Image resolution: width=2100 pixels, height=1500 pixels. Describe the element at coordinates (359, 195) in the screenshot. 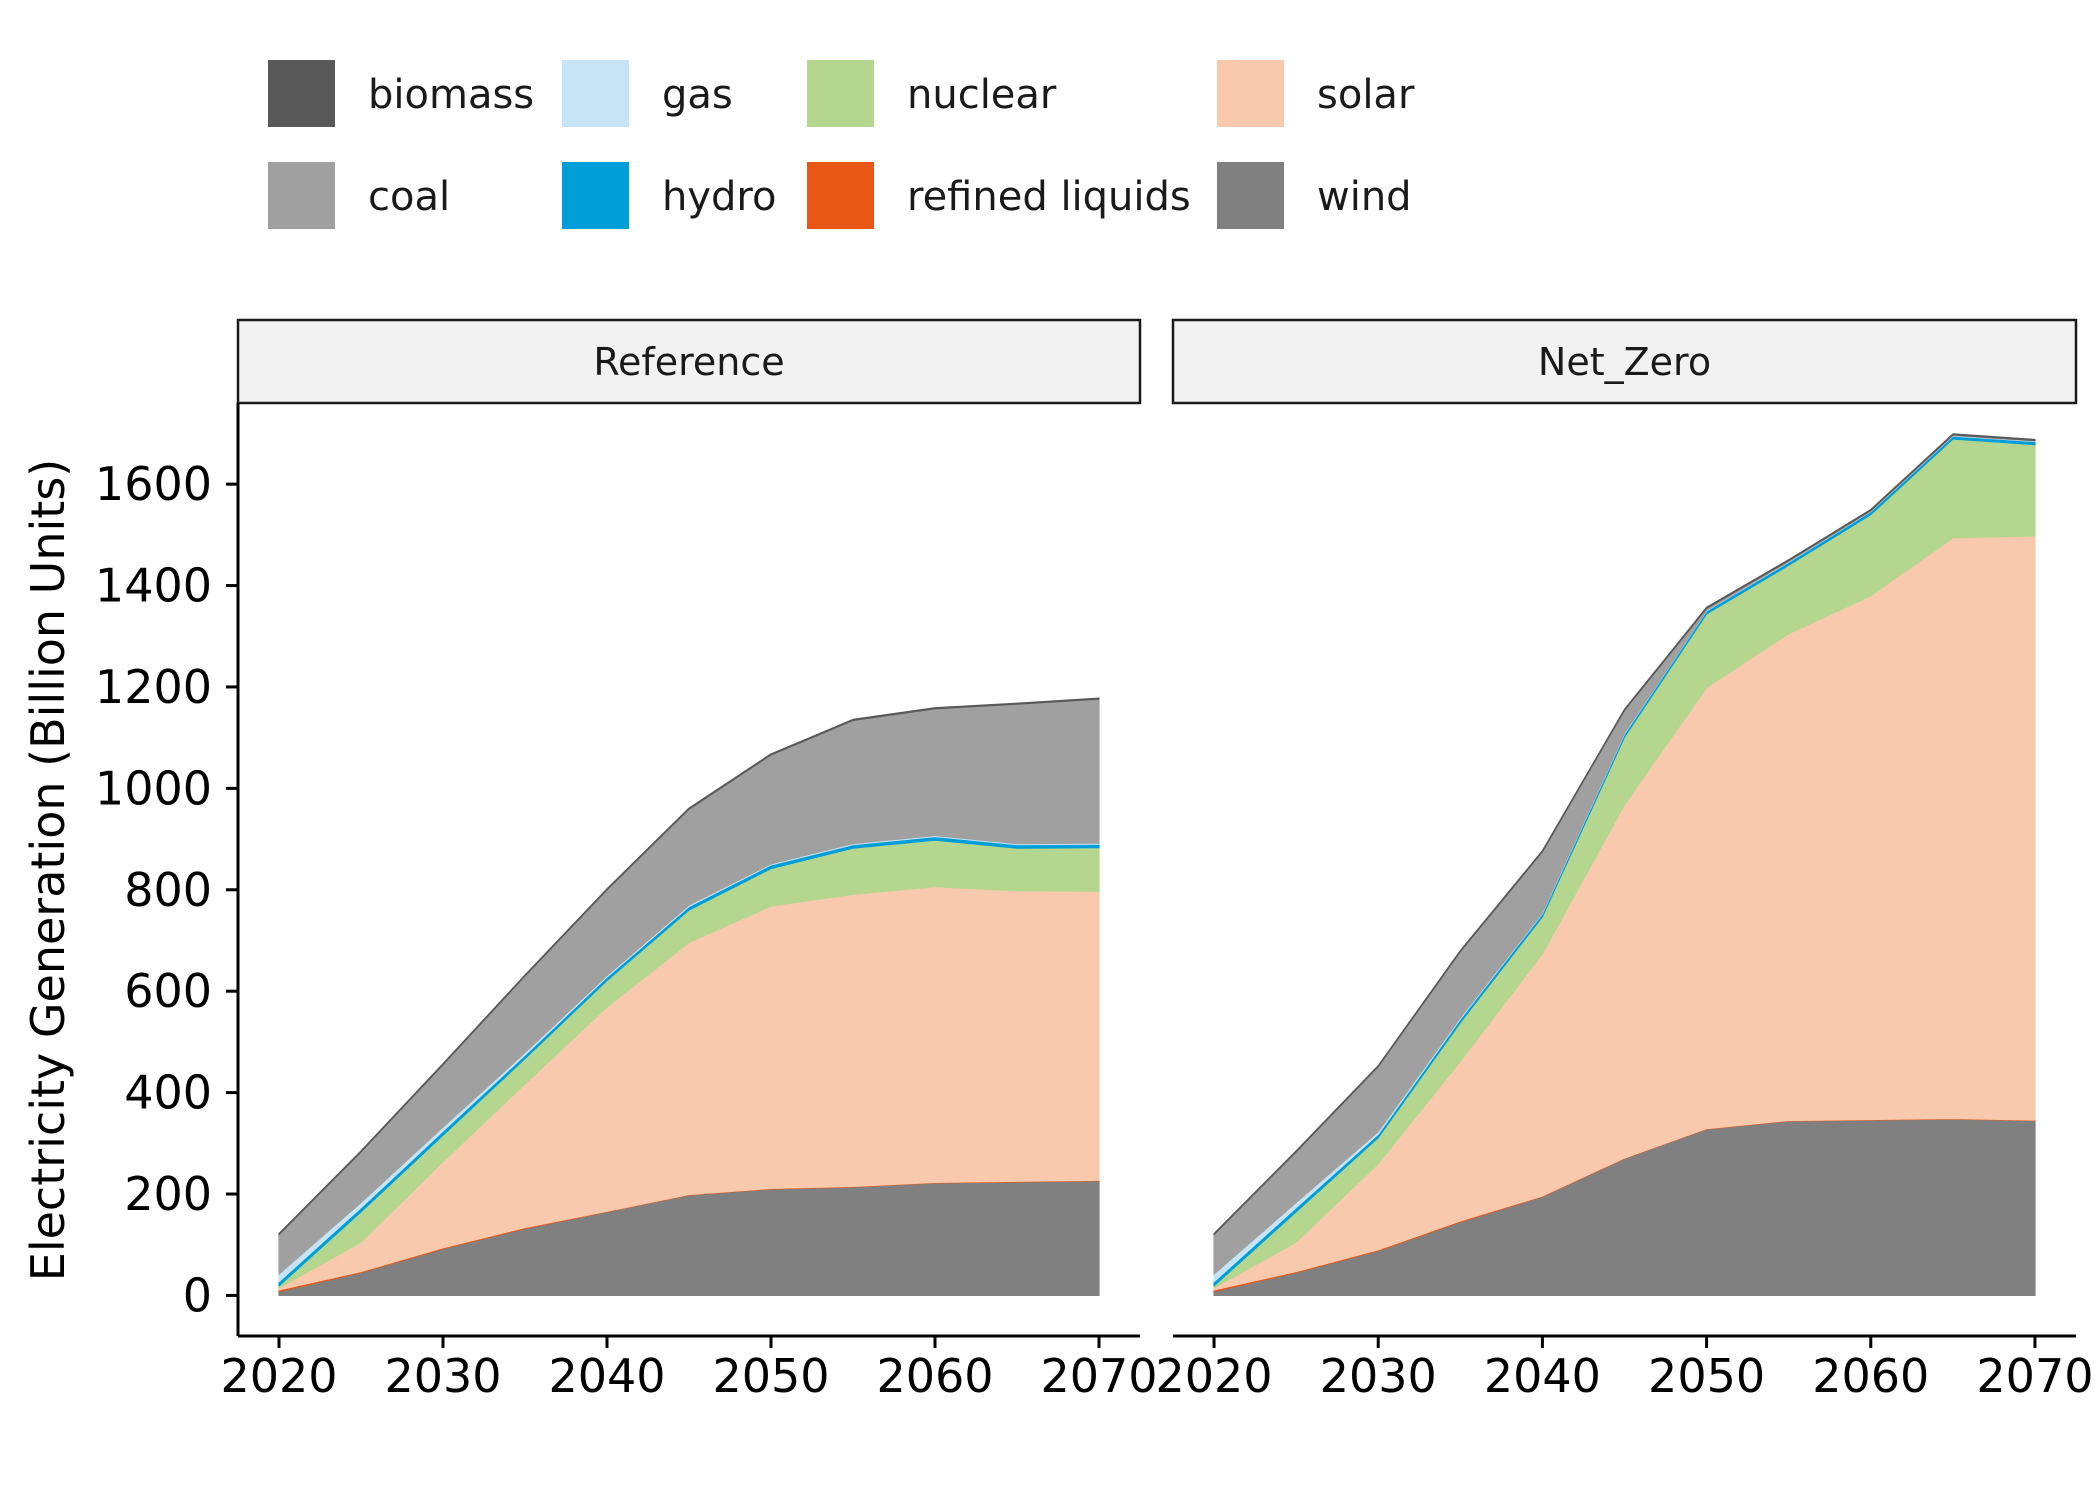

I see `legend-item-coal: coal` at that location.